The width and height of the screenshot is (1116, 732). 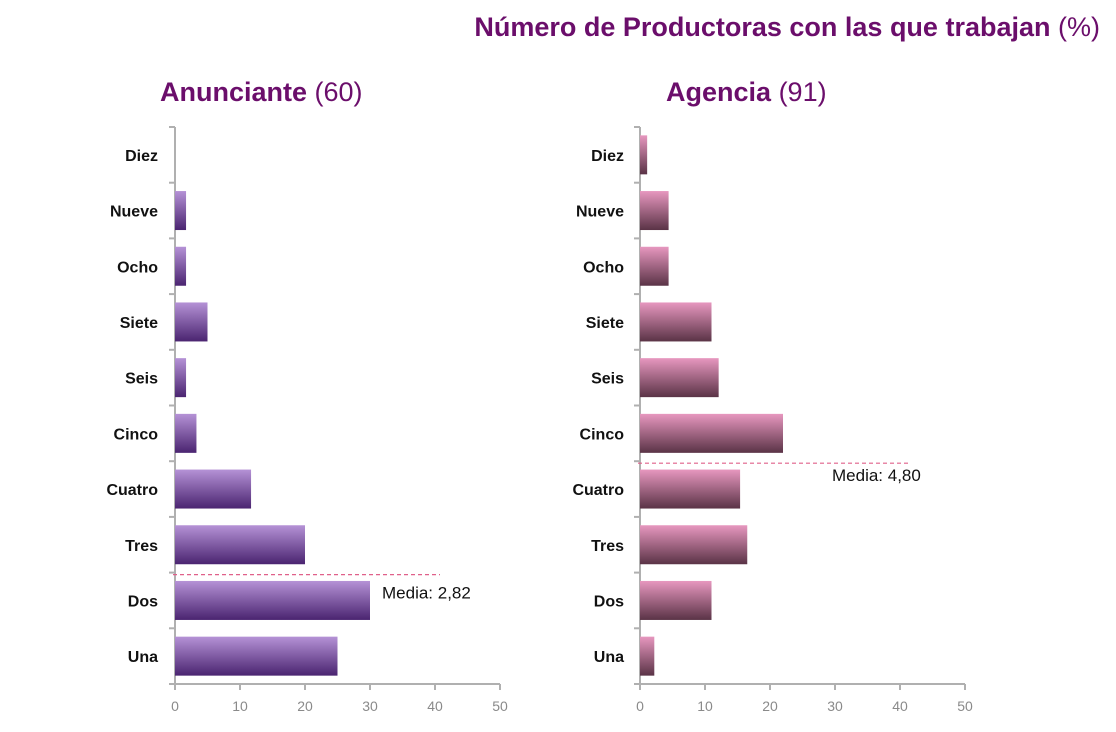 I want to click on left-category-label: Ocho, so click(x=137, y=267).